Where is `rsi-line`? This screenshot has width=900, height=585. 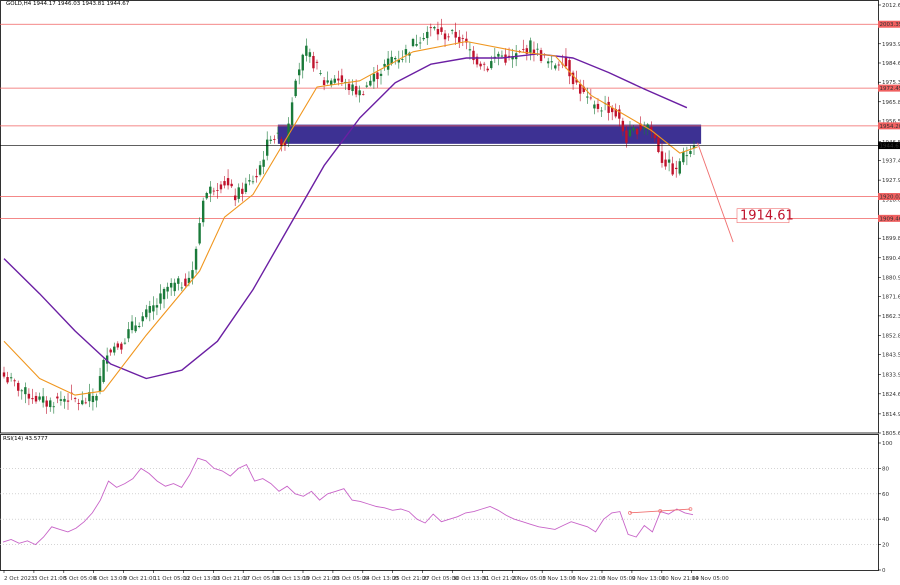
rsi-line is located at coordinates (348, 501).